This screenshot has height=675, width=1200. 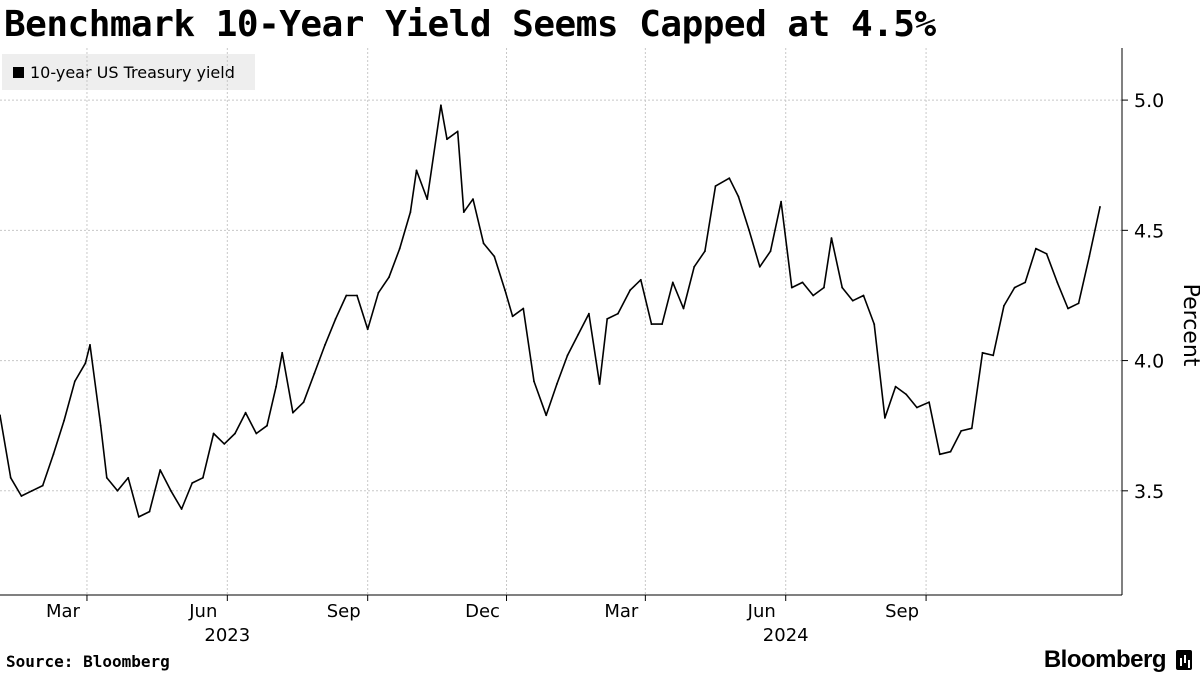 What do you see at coordinates (88, 661) in the screenshot?
I see `source-note: Source: Bloomberg` at bounding box center [88, 661].